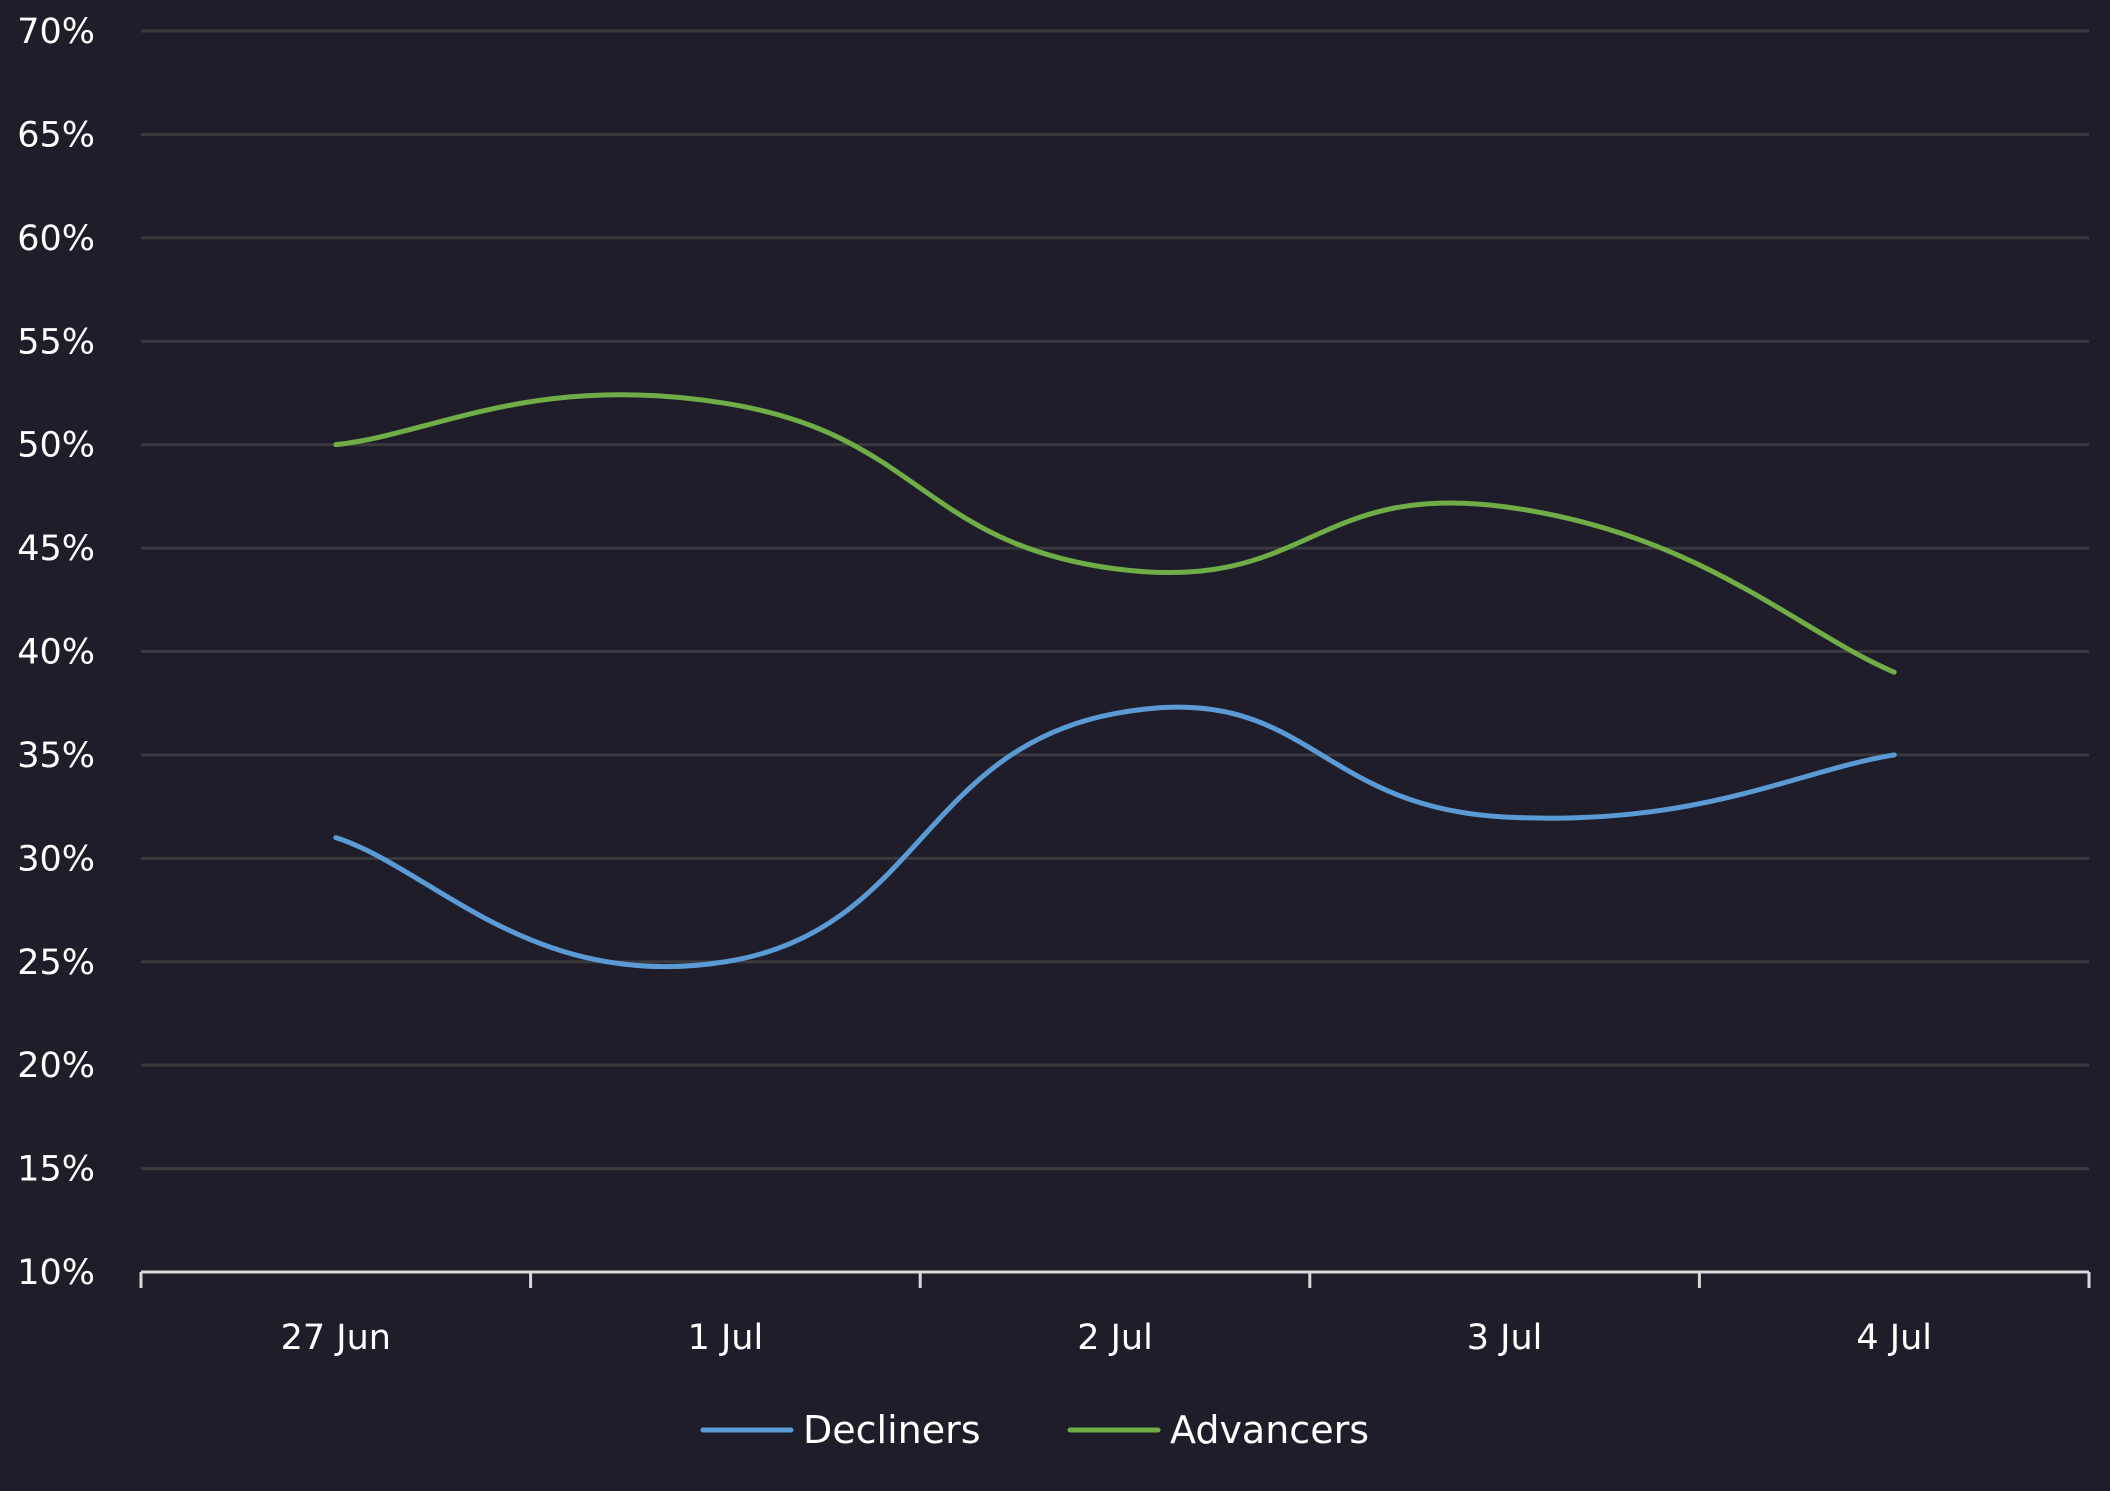 The height and width of the screenshot is (1491, 2110). I want to click on x-axis-tick-labels: 27 Jun 1 Jul 2 Jul 3 Jul 4 Jul, so click(1106, 1338).